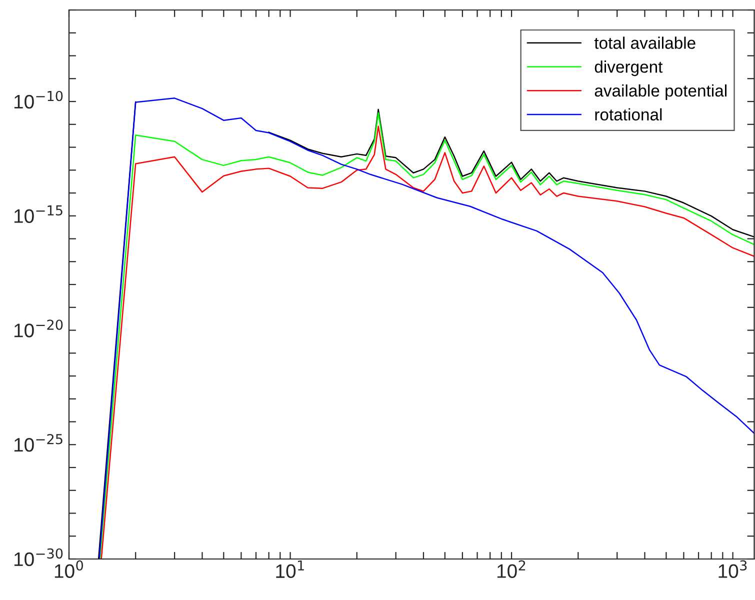  Describe the element at coordinates (628, 114) in the screenshot. I see `legend-label: rotational` at that location.